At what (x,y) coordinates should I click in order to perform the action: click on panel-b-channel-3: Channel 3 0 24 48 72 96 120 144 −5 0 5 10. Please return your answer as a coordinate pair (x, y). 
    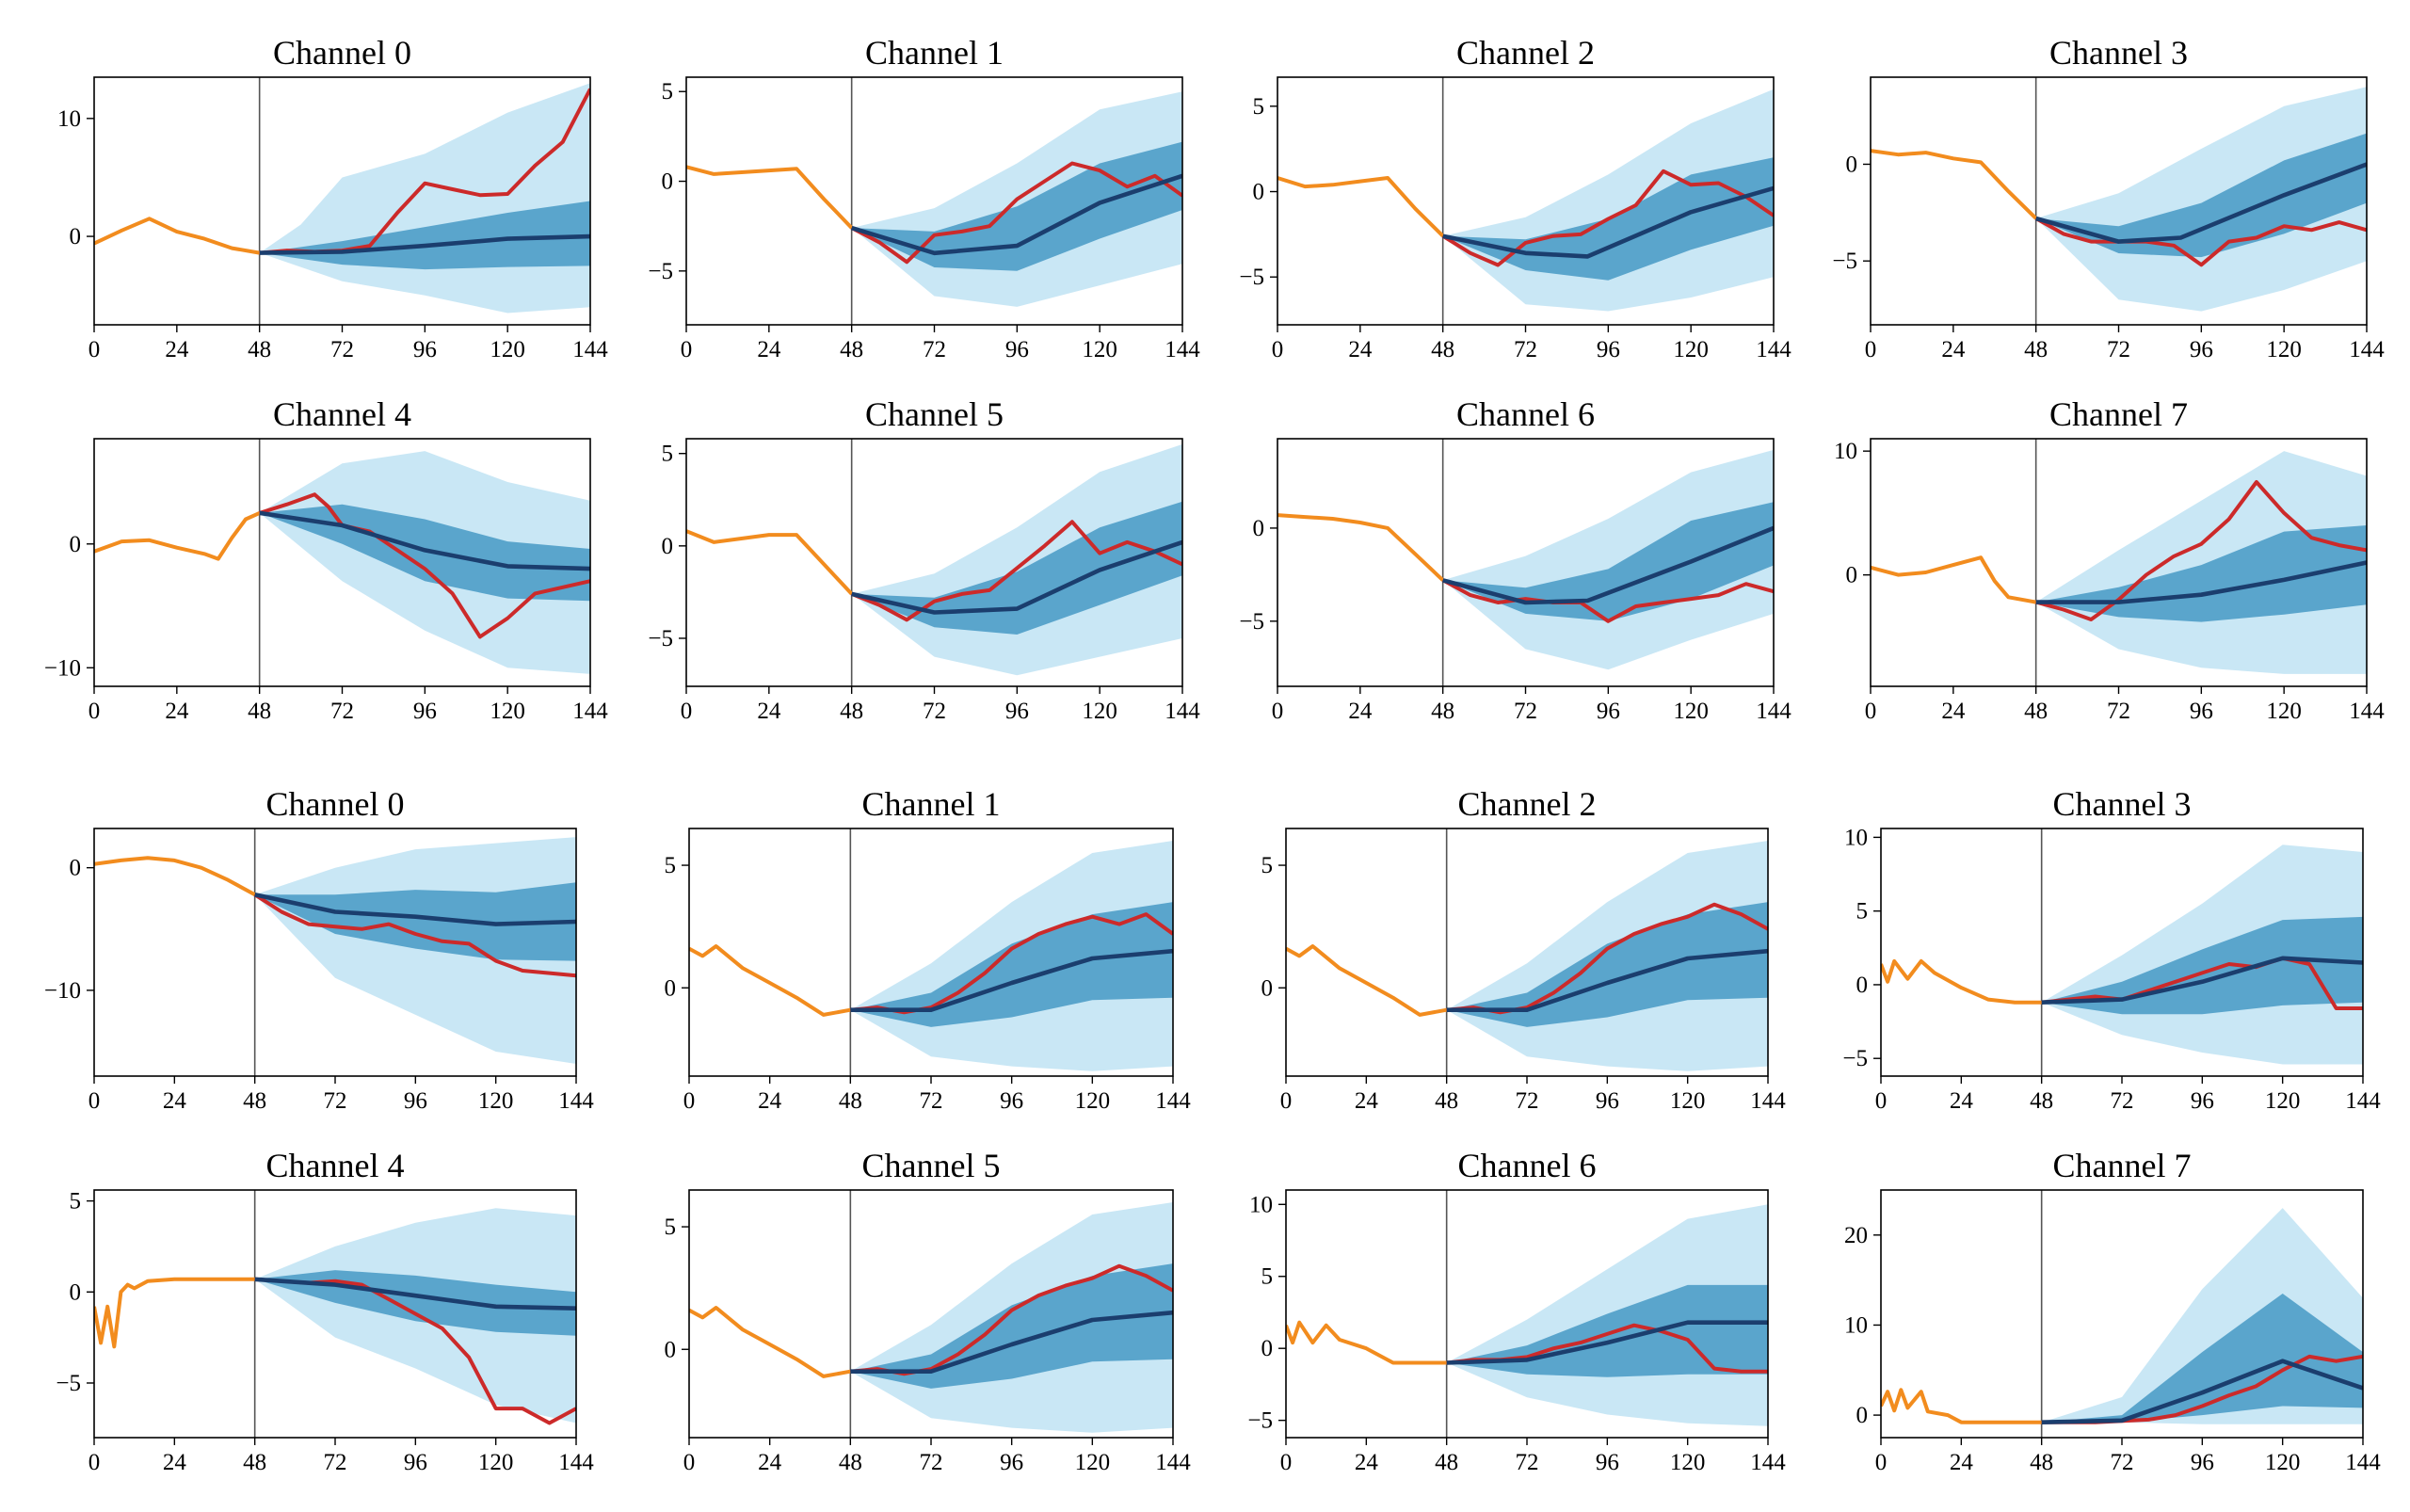
    Looking at the image, I should click on (2111, 949).